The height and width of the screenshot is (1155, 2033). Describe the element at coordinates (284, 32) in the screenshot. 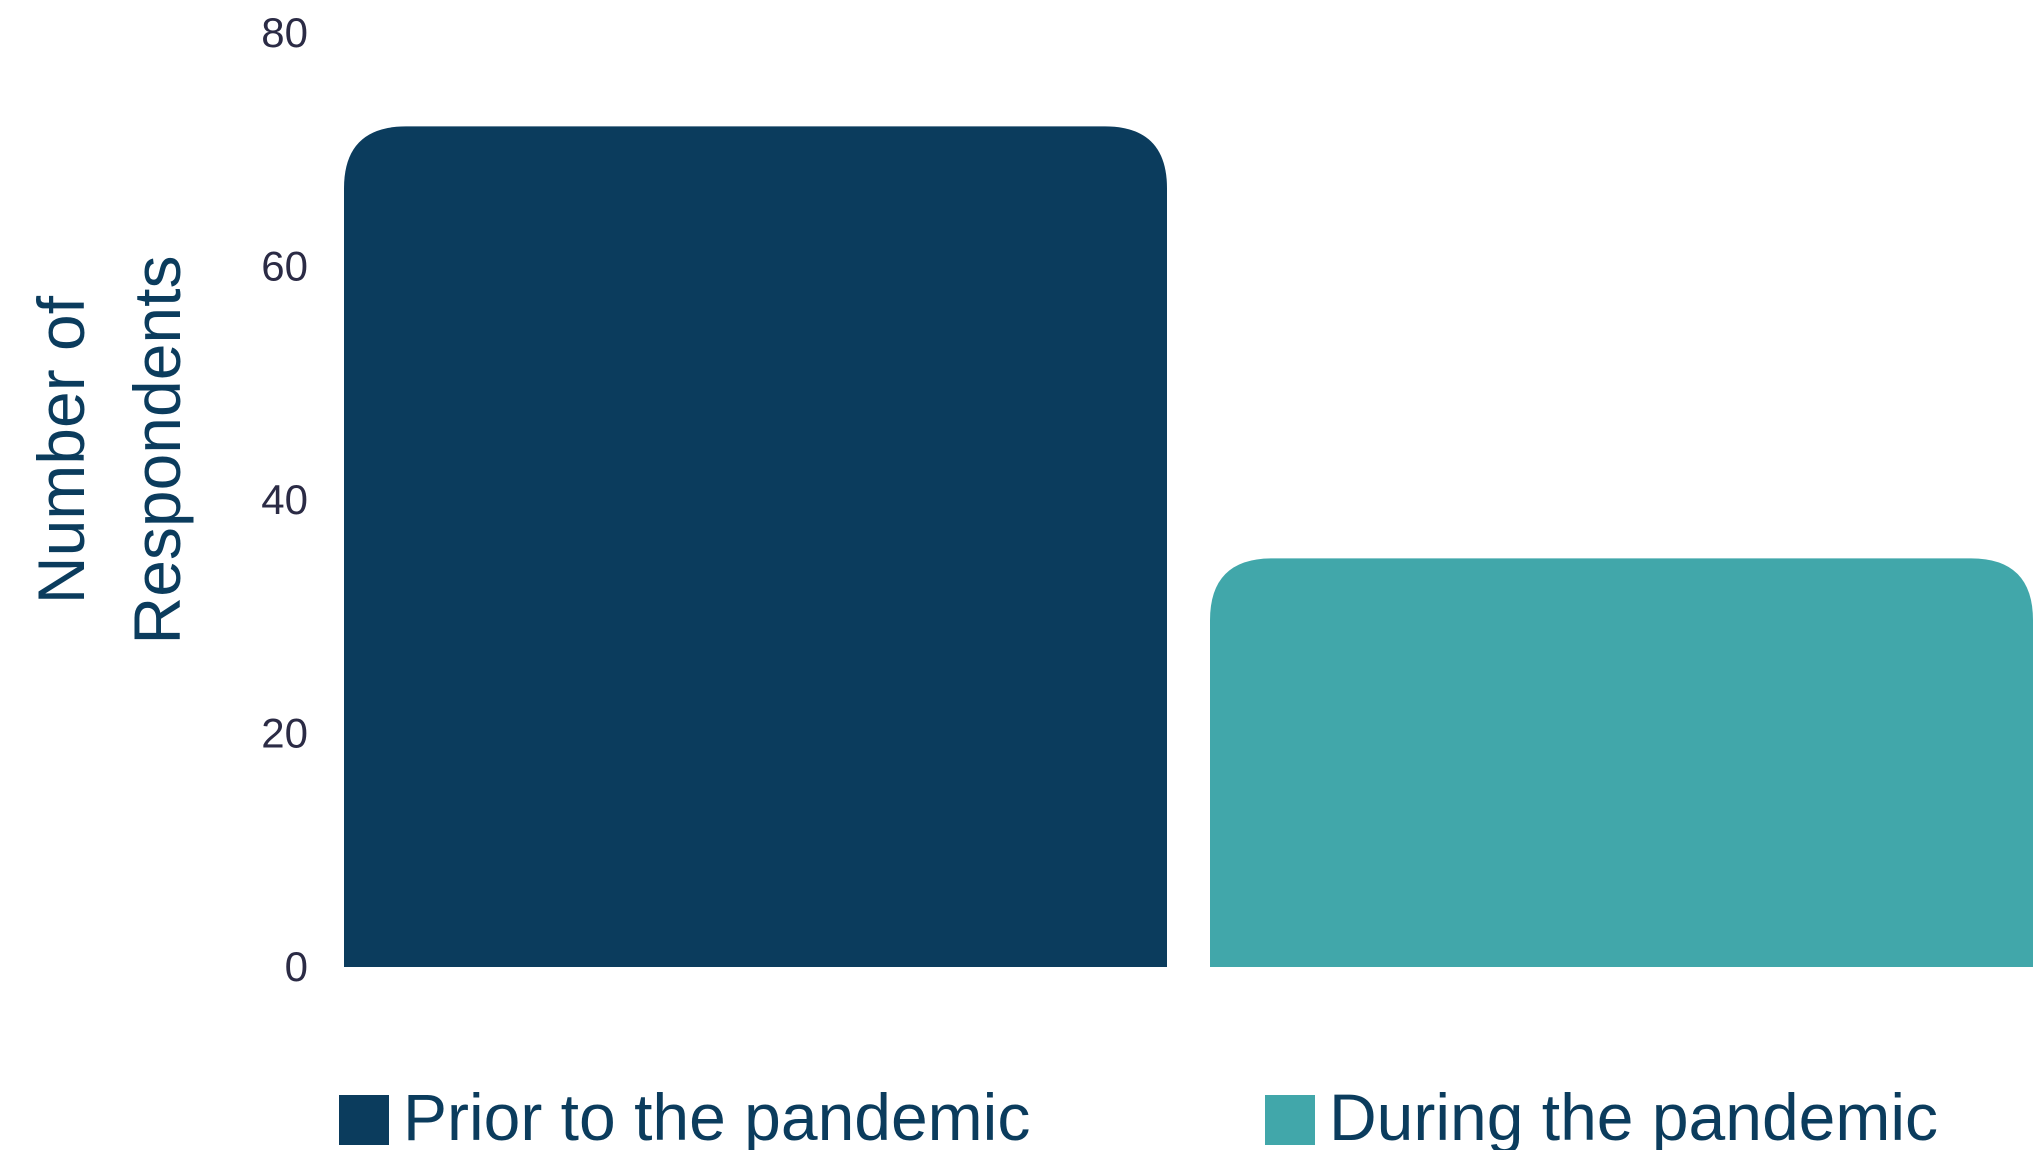

I see `y-tick-label: 80` at that location.